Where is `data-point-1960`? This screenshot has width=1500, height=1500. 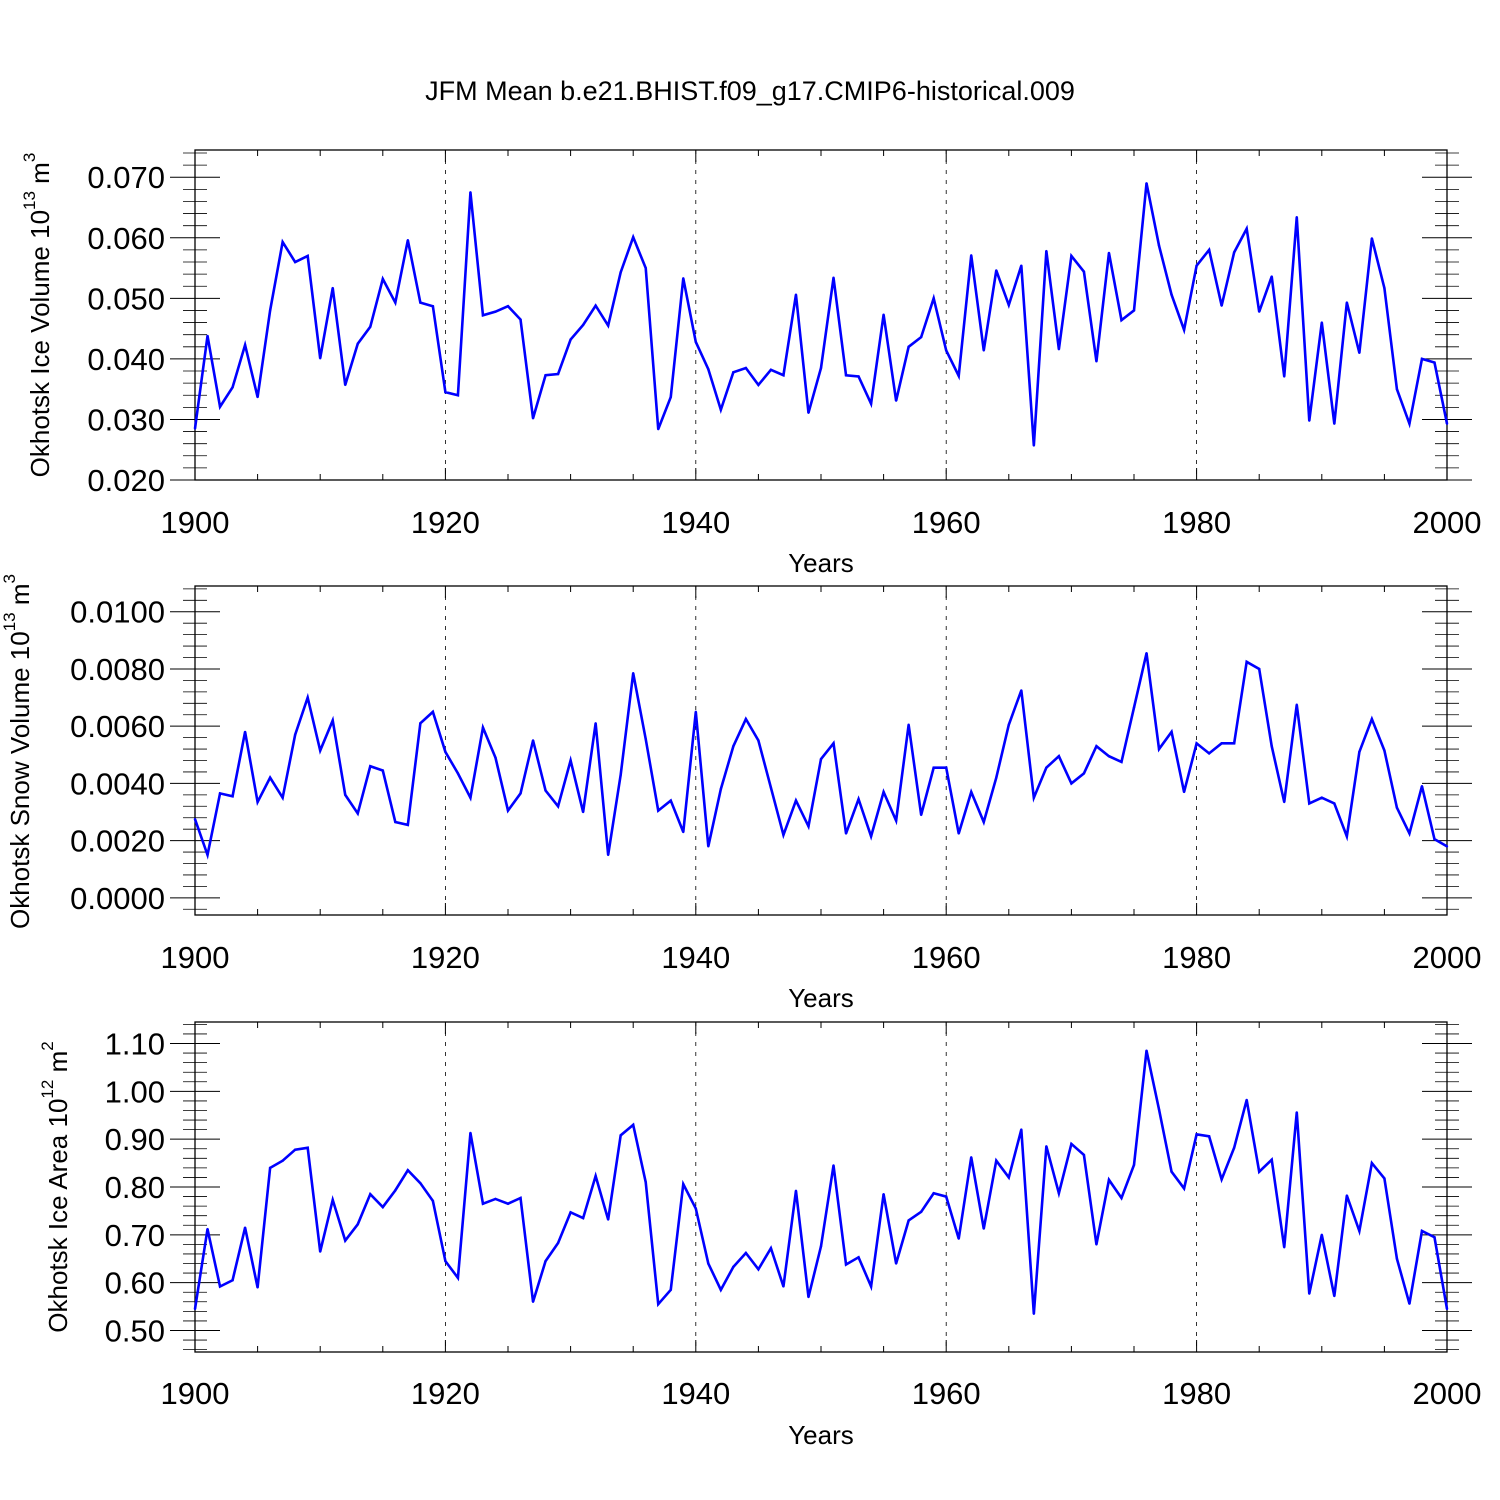
data-point-1960 is located at coordinates (946, 767).